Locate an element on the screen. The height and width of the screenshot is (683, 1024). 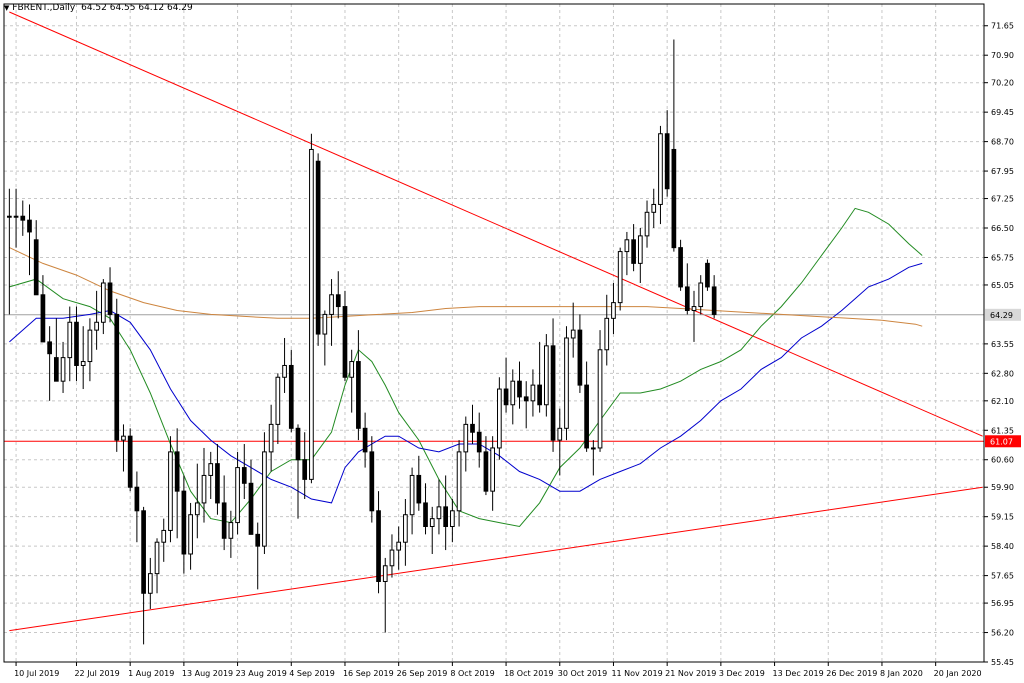
triangle-down-icon: ▼ is located at coordinates (7, 8).